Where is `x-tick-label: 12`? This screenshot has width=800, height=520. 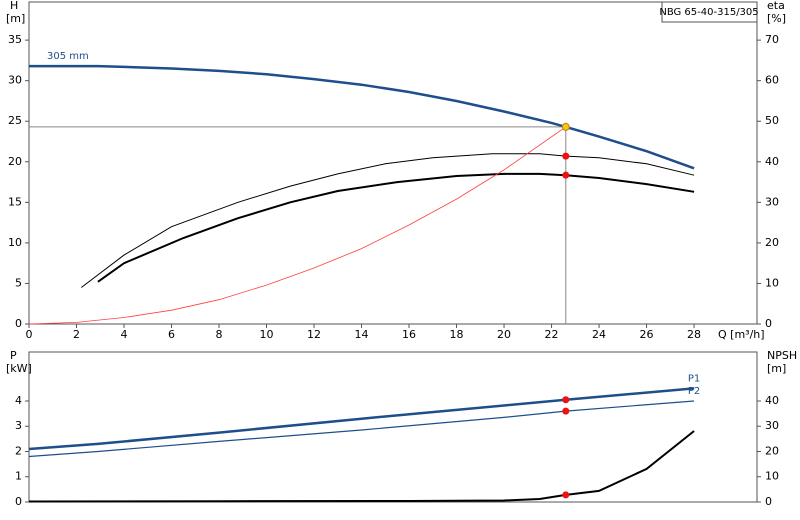 x-tick-label: 12 is located at coordinates (314, 334).